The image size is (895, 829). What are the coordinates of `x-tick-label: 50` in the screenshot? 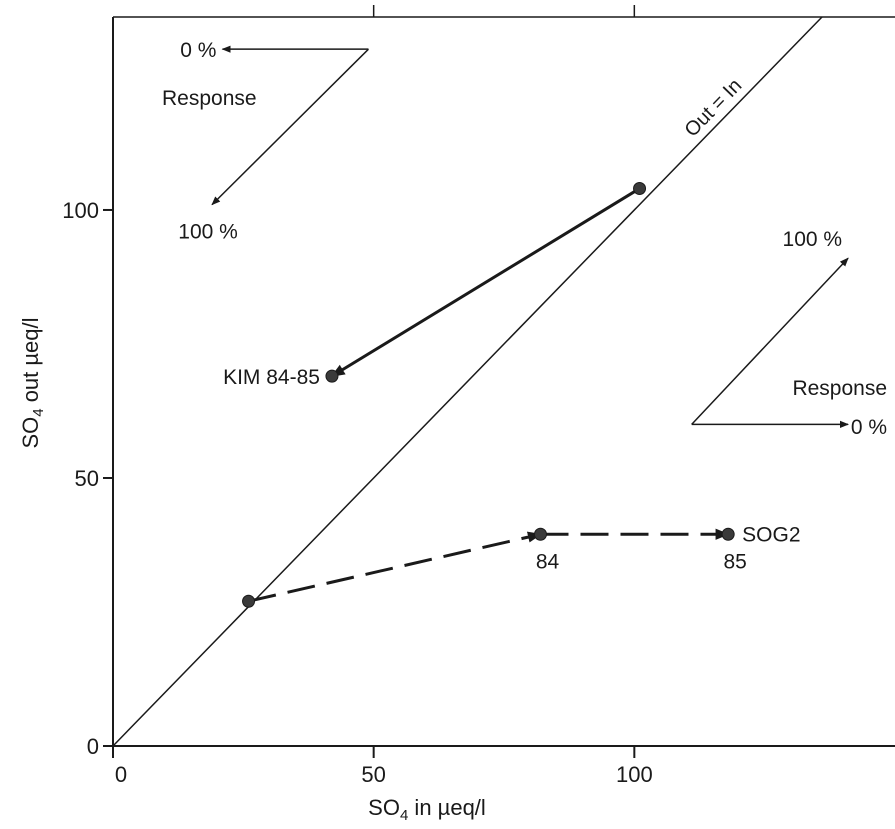 It's located at (373, 774).